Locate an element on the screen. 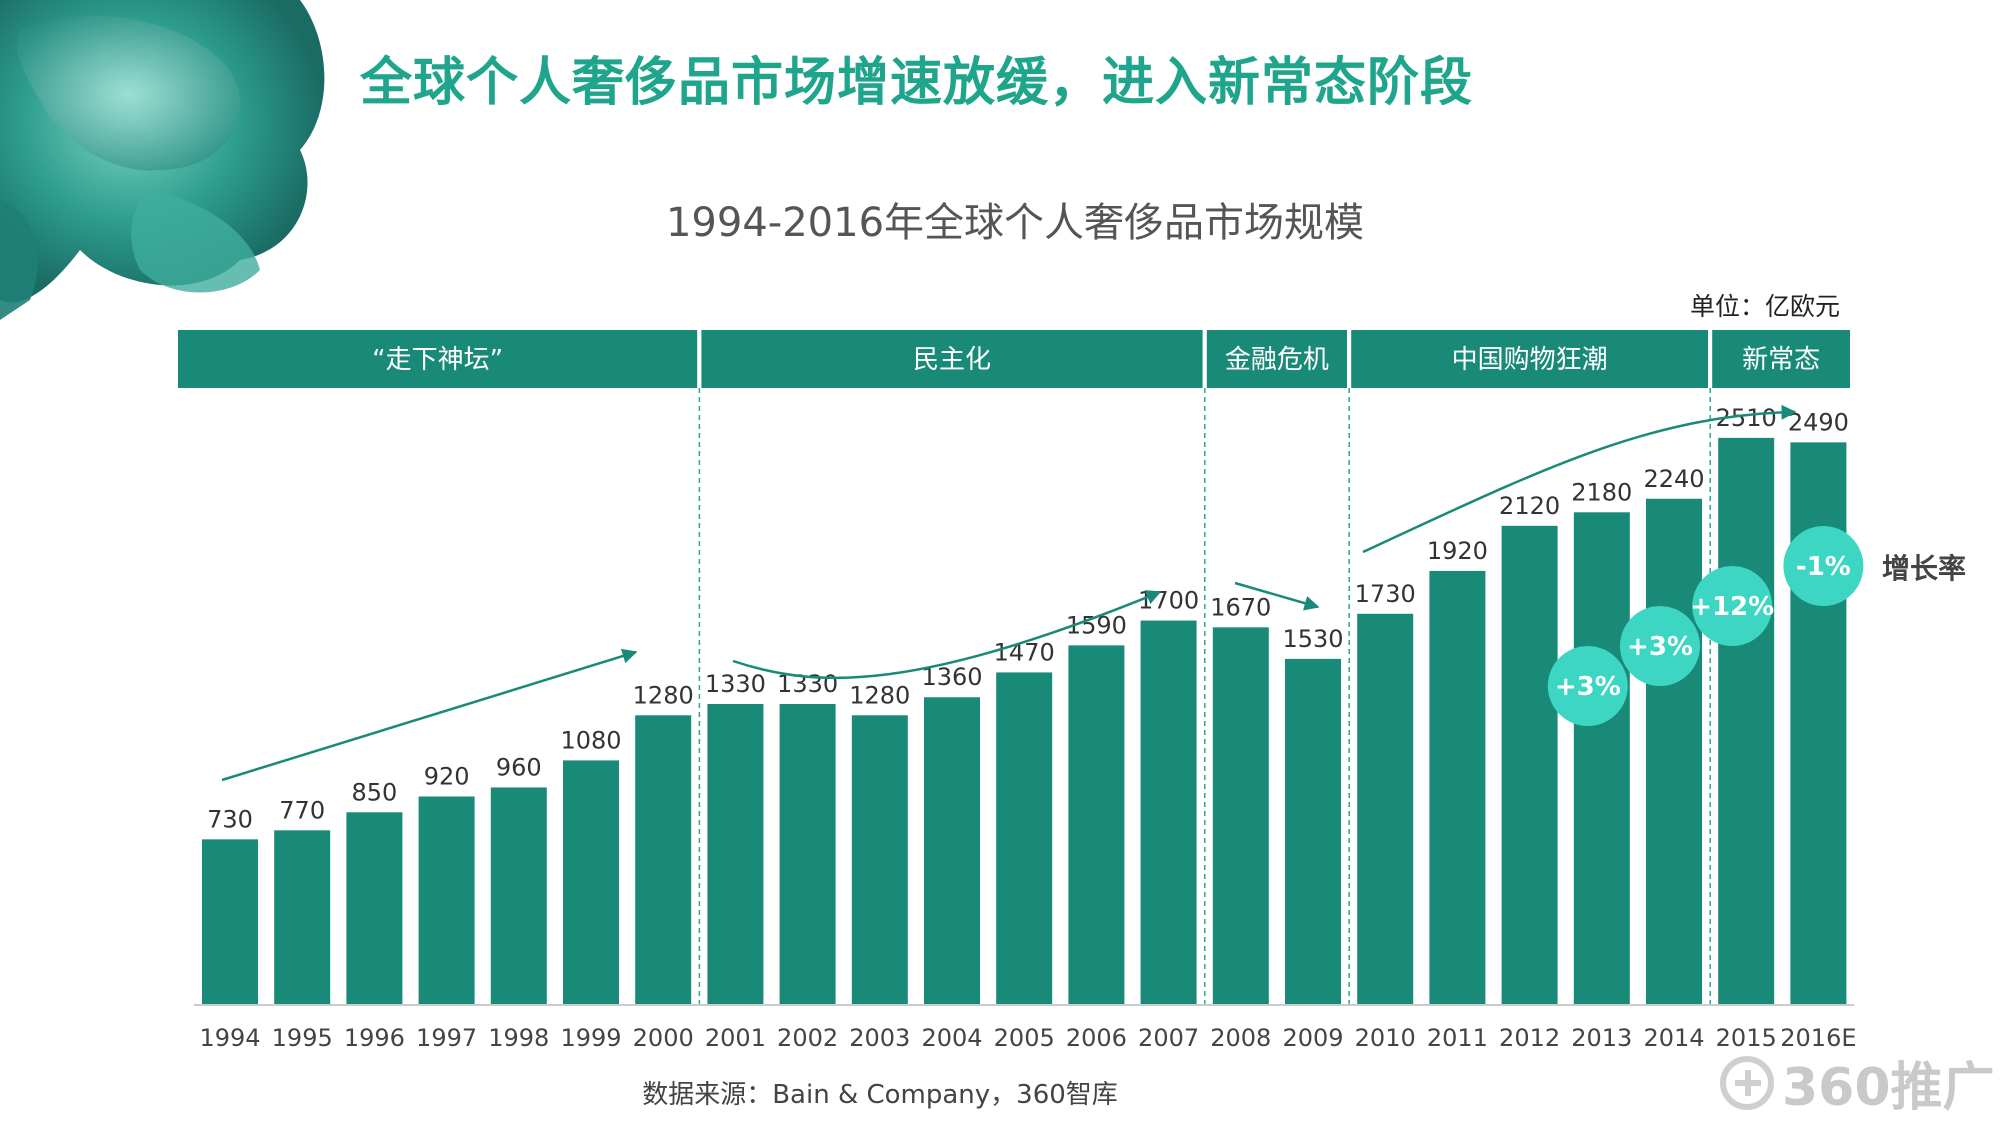 Image resolution: width=2000 pixels, height=1125 pixels. x-tick-label: 2015 is located at coordinates (1746, 1038).